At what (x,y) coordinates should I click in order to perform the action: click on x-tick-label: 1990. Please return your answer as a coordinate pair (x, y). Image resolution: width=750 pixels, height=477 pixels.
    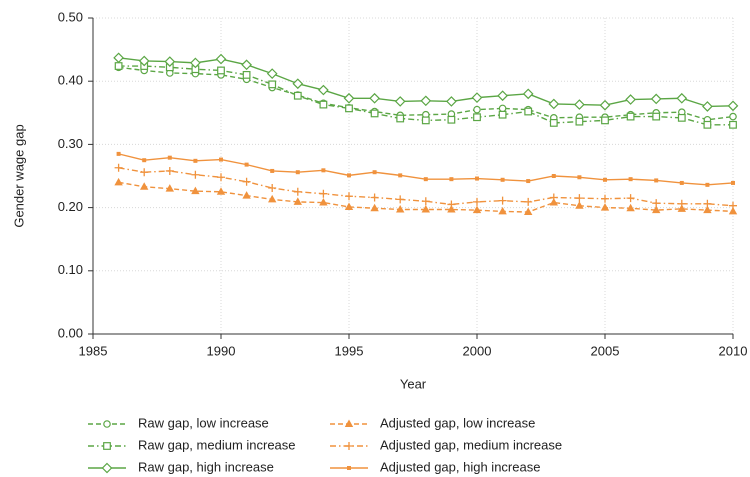
    Looking at the image, I should click on (221, 350).